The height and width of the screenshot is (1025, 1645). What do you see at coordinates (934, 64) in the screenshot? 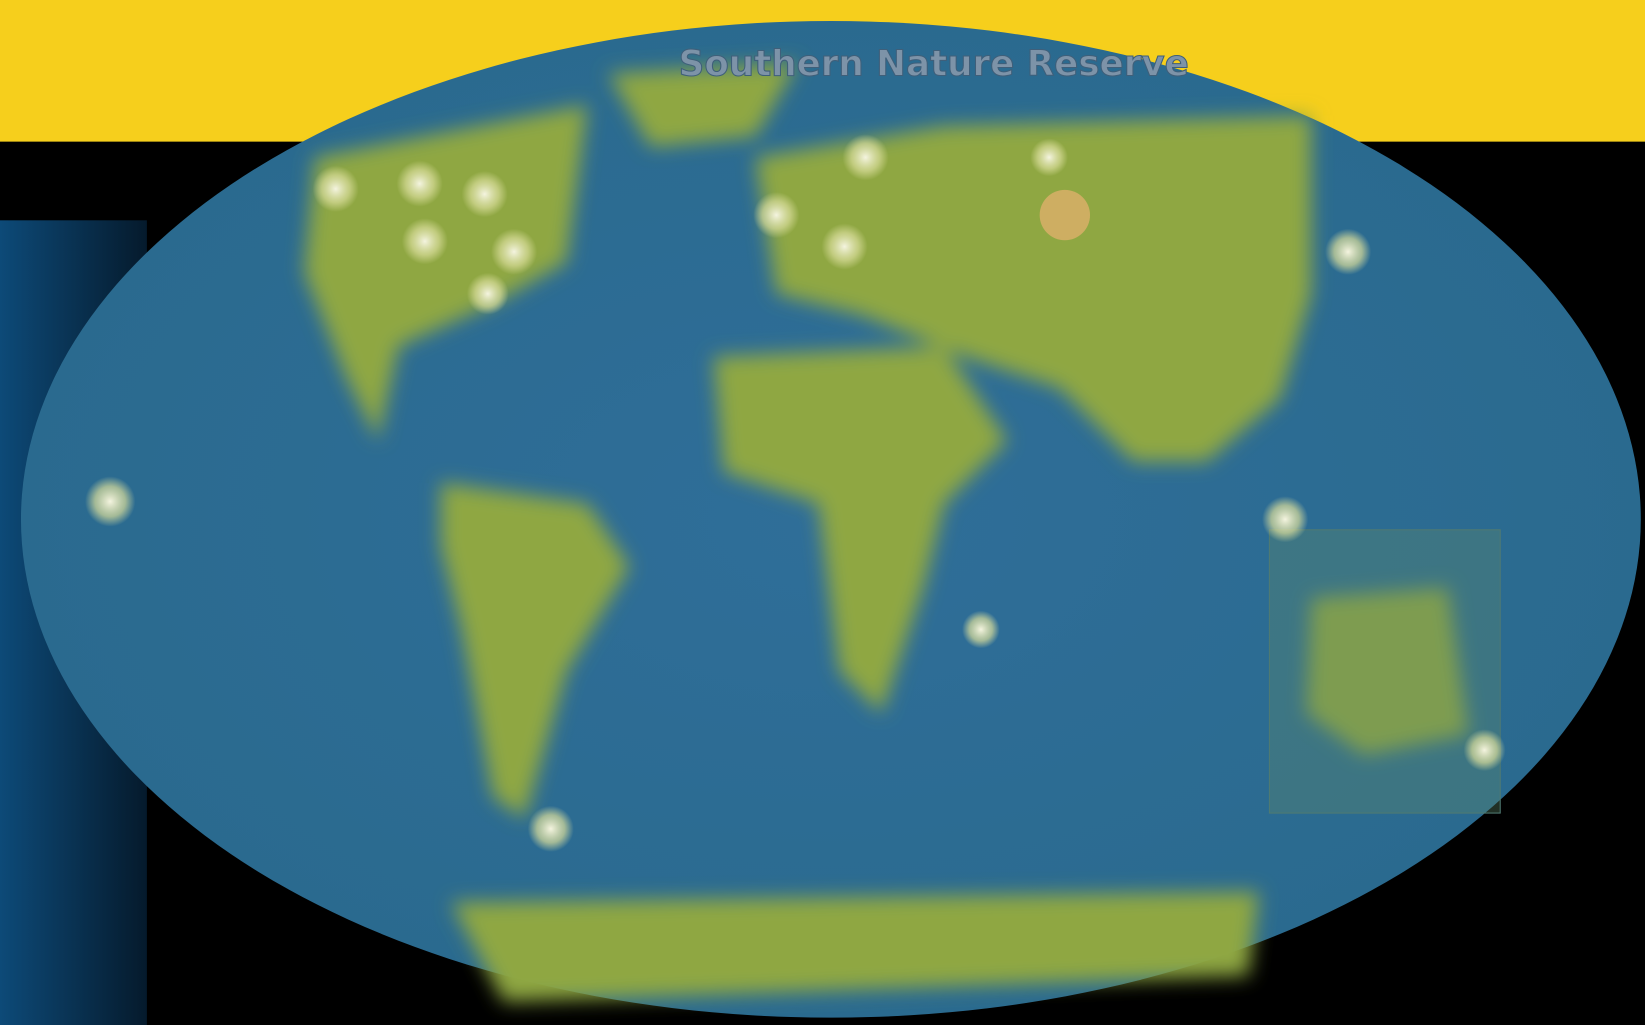
I see `map-title: Southern Nature Reserve` at bounding box center [934, 64].